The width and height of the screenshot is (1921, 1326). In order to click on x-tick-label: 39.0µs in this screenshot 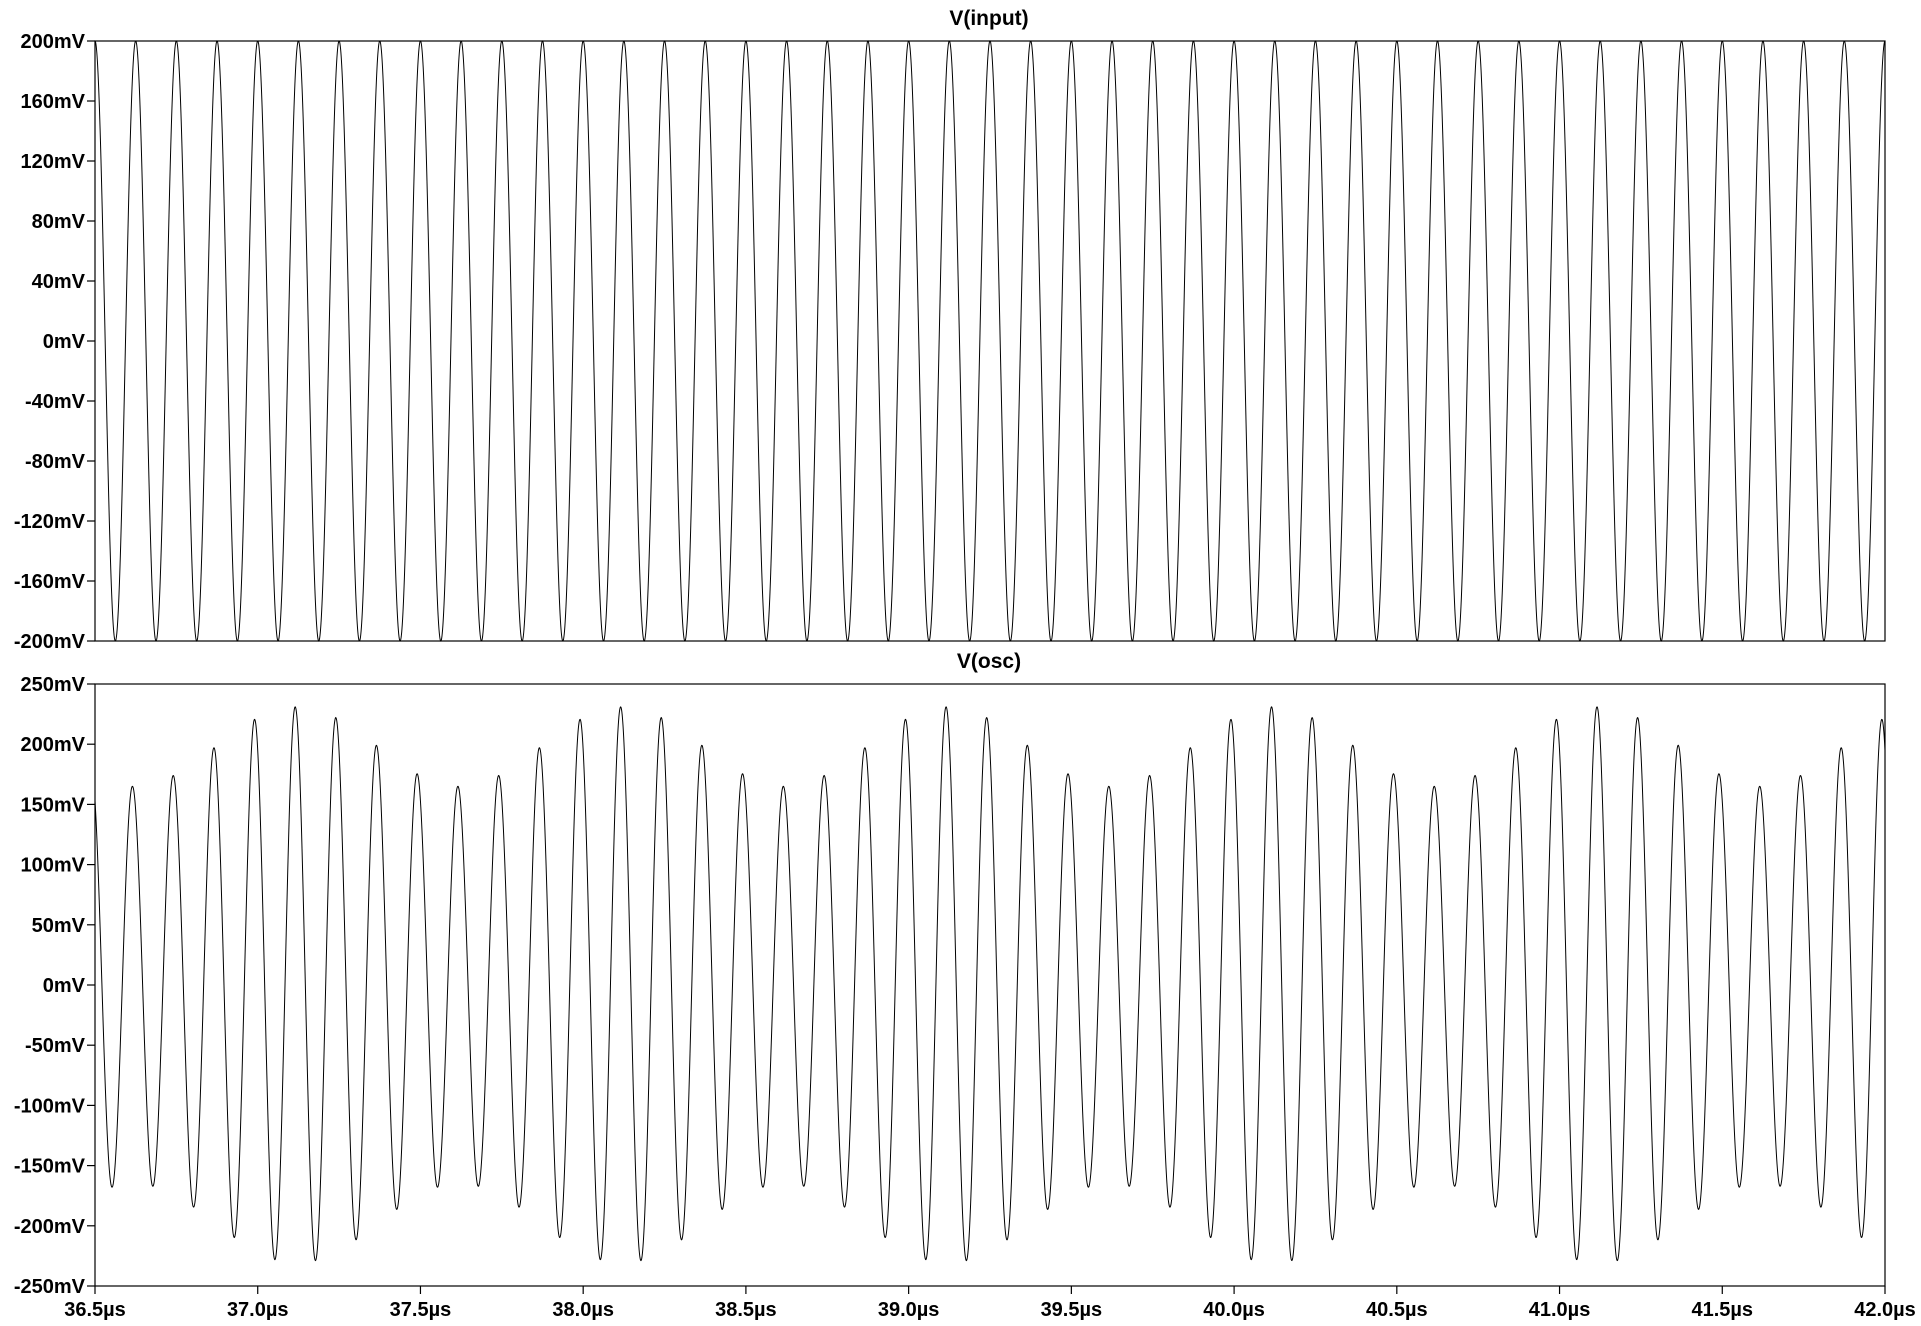, I will do `click(909, 1310)`.